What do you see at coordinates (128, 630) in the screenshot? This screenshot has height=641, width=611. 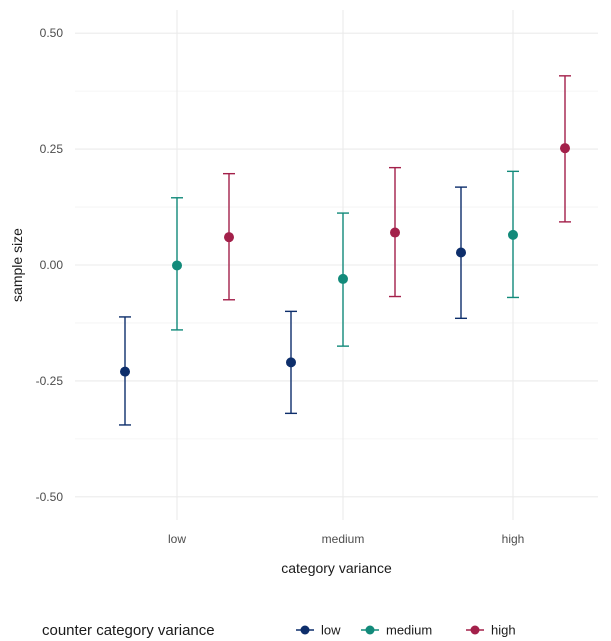 I see `legend-title: counter category variance` at bounding box center [128, 630].